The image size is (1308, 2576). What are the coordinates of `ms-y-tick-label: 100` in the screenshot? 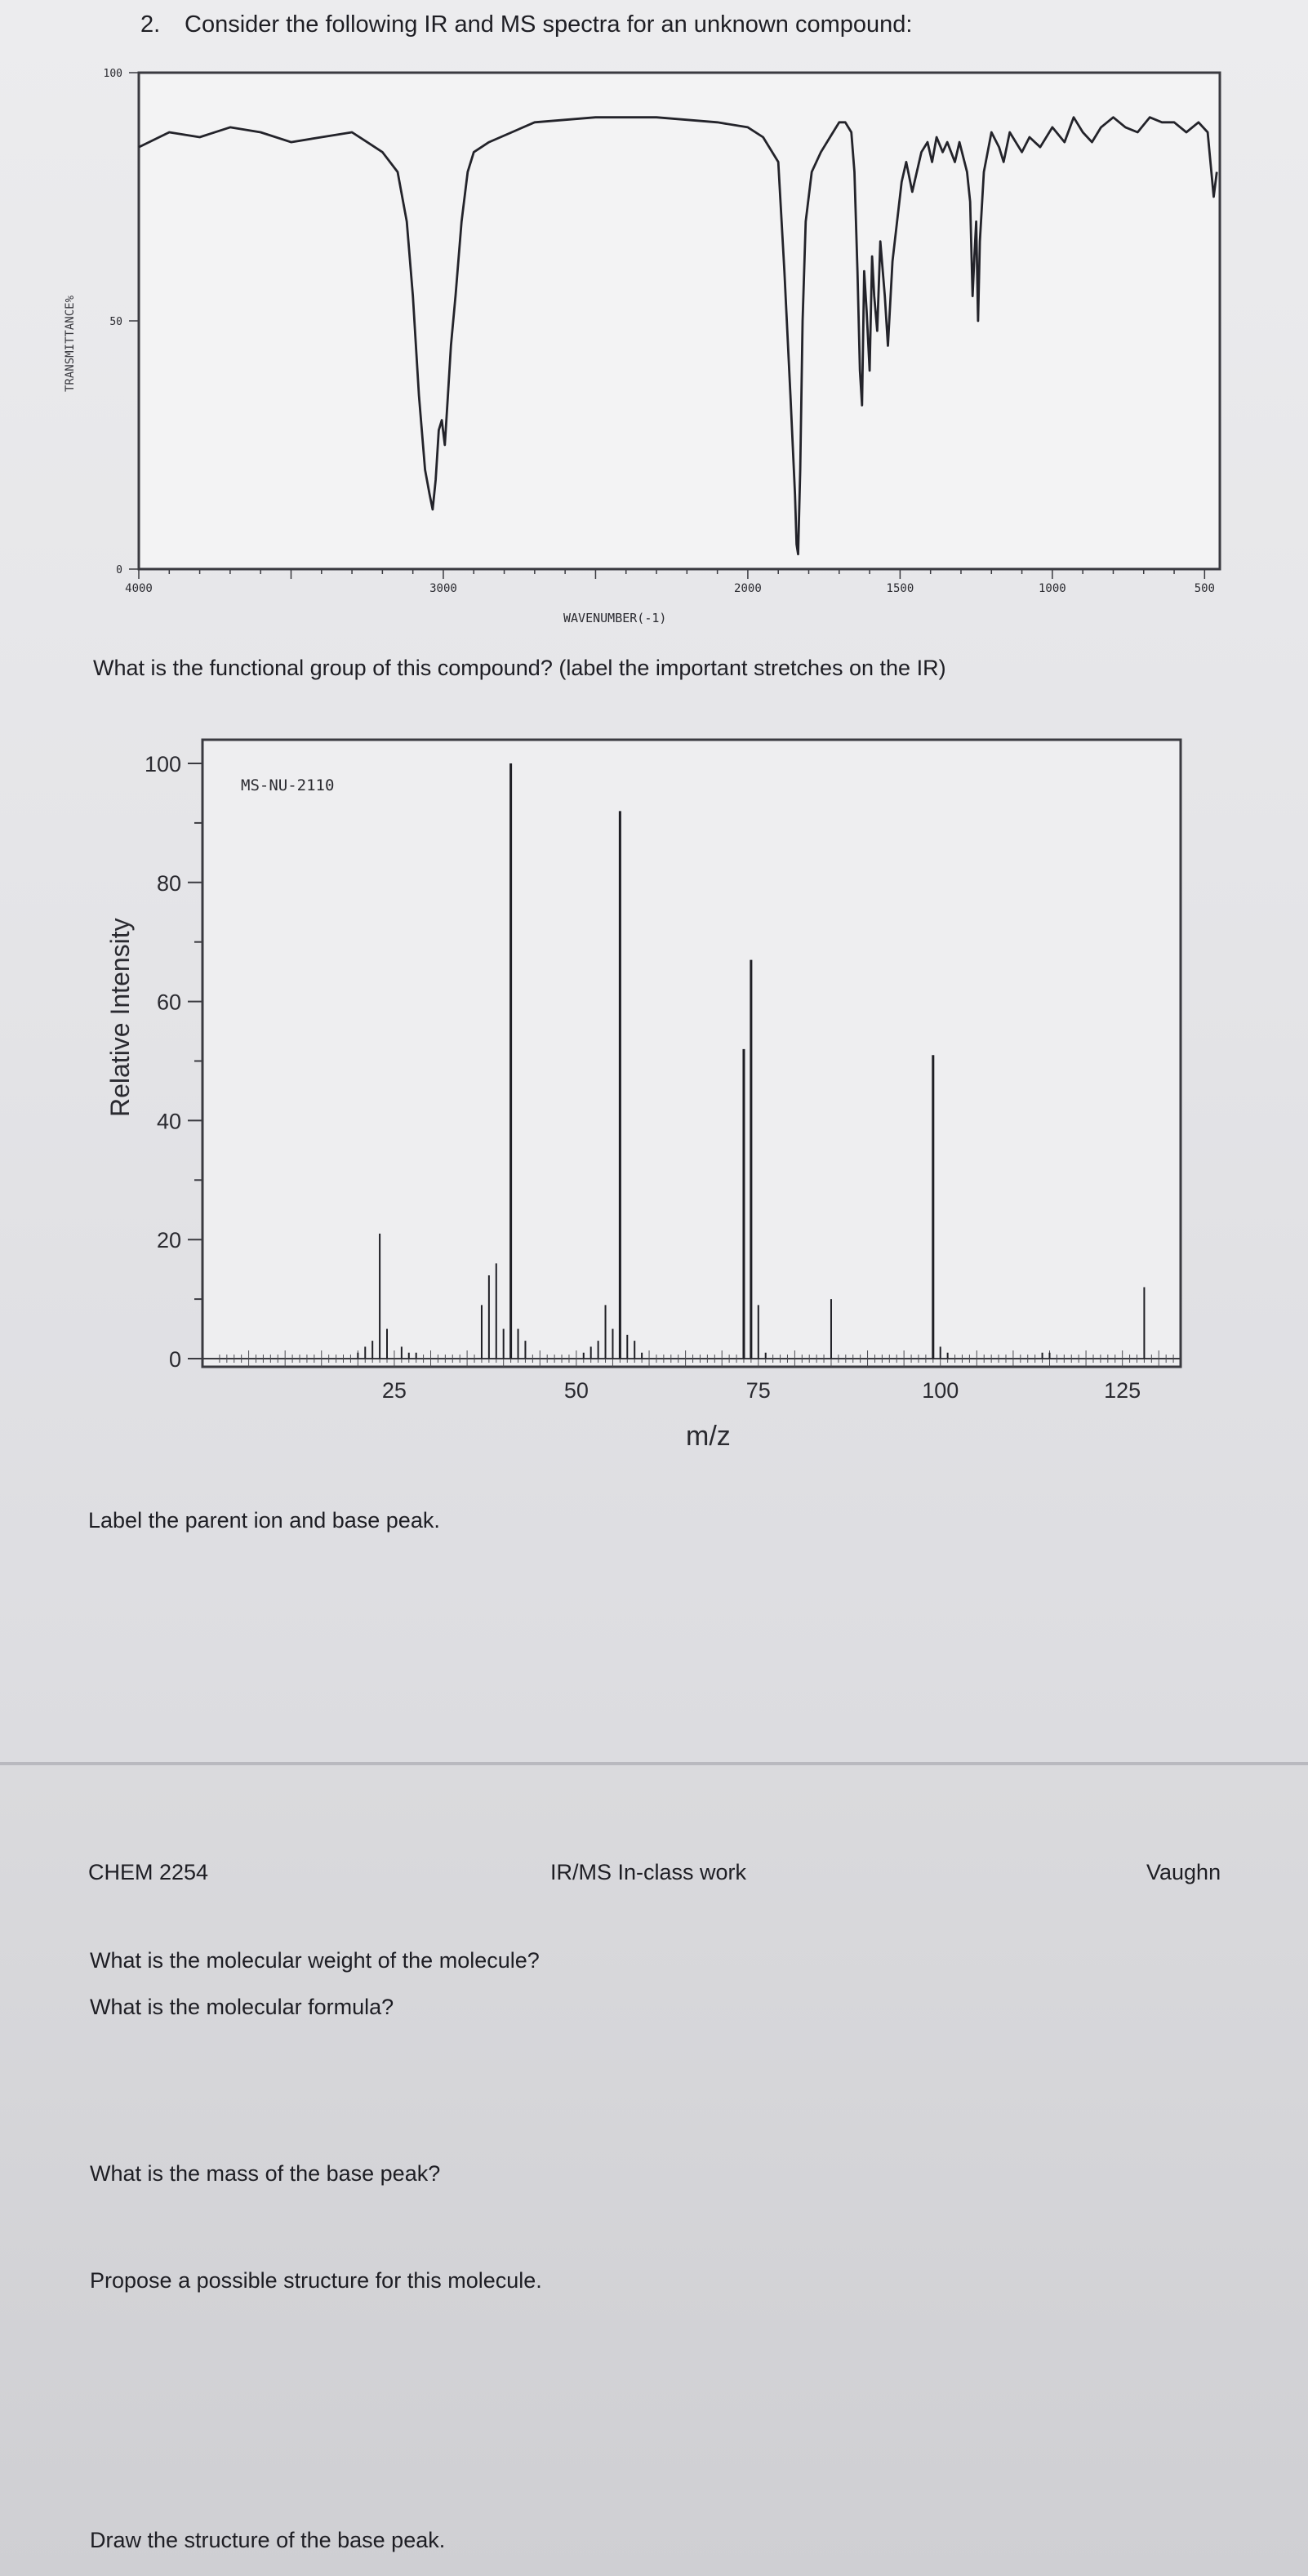 It's located at (163, 764).